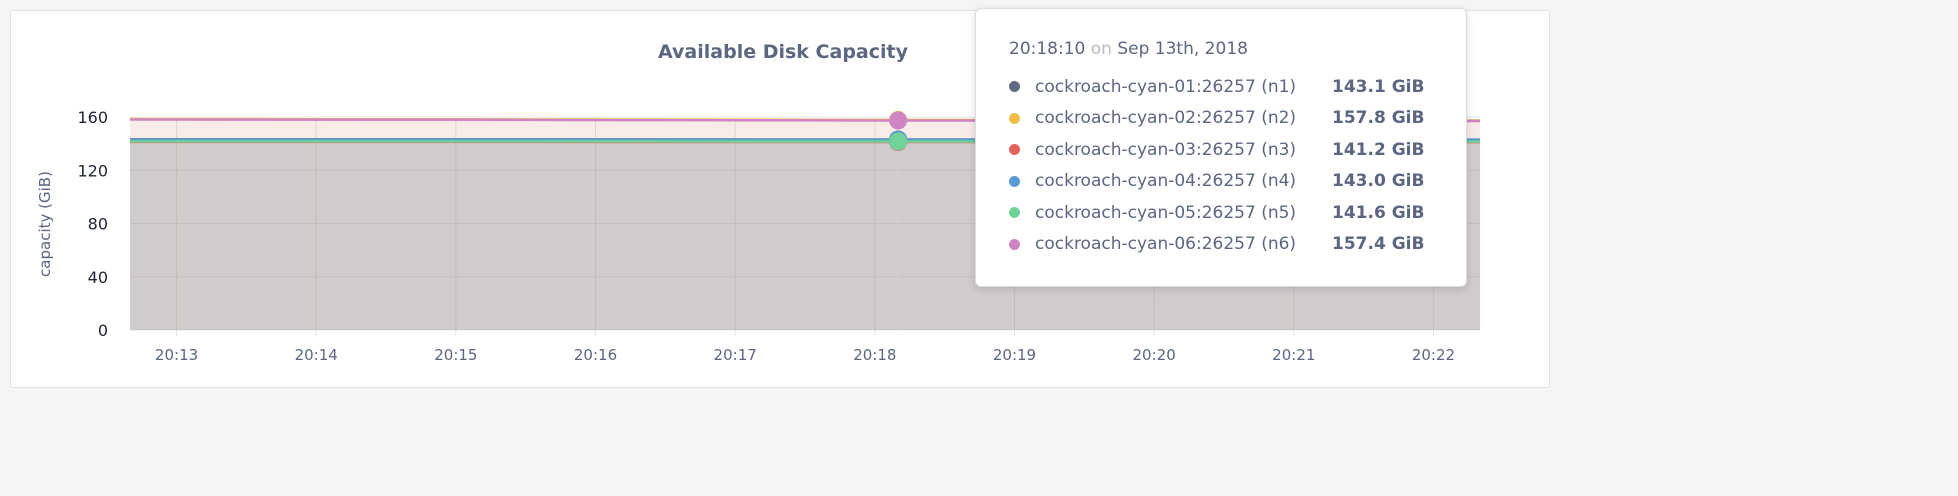  Describe the element at coordinates (1378, 118) in the screenshot. I see `tooltip-series-value: 157.8 GiB` at that location.